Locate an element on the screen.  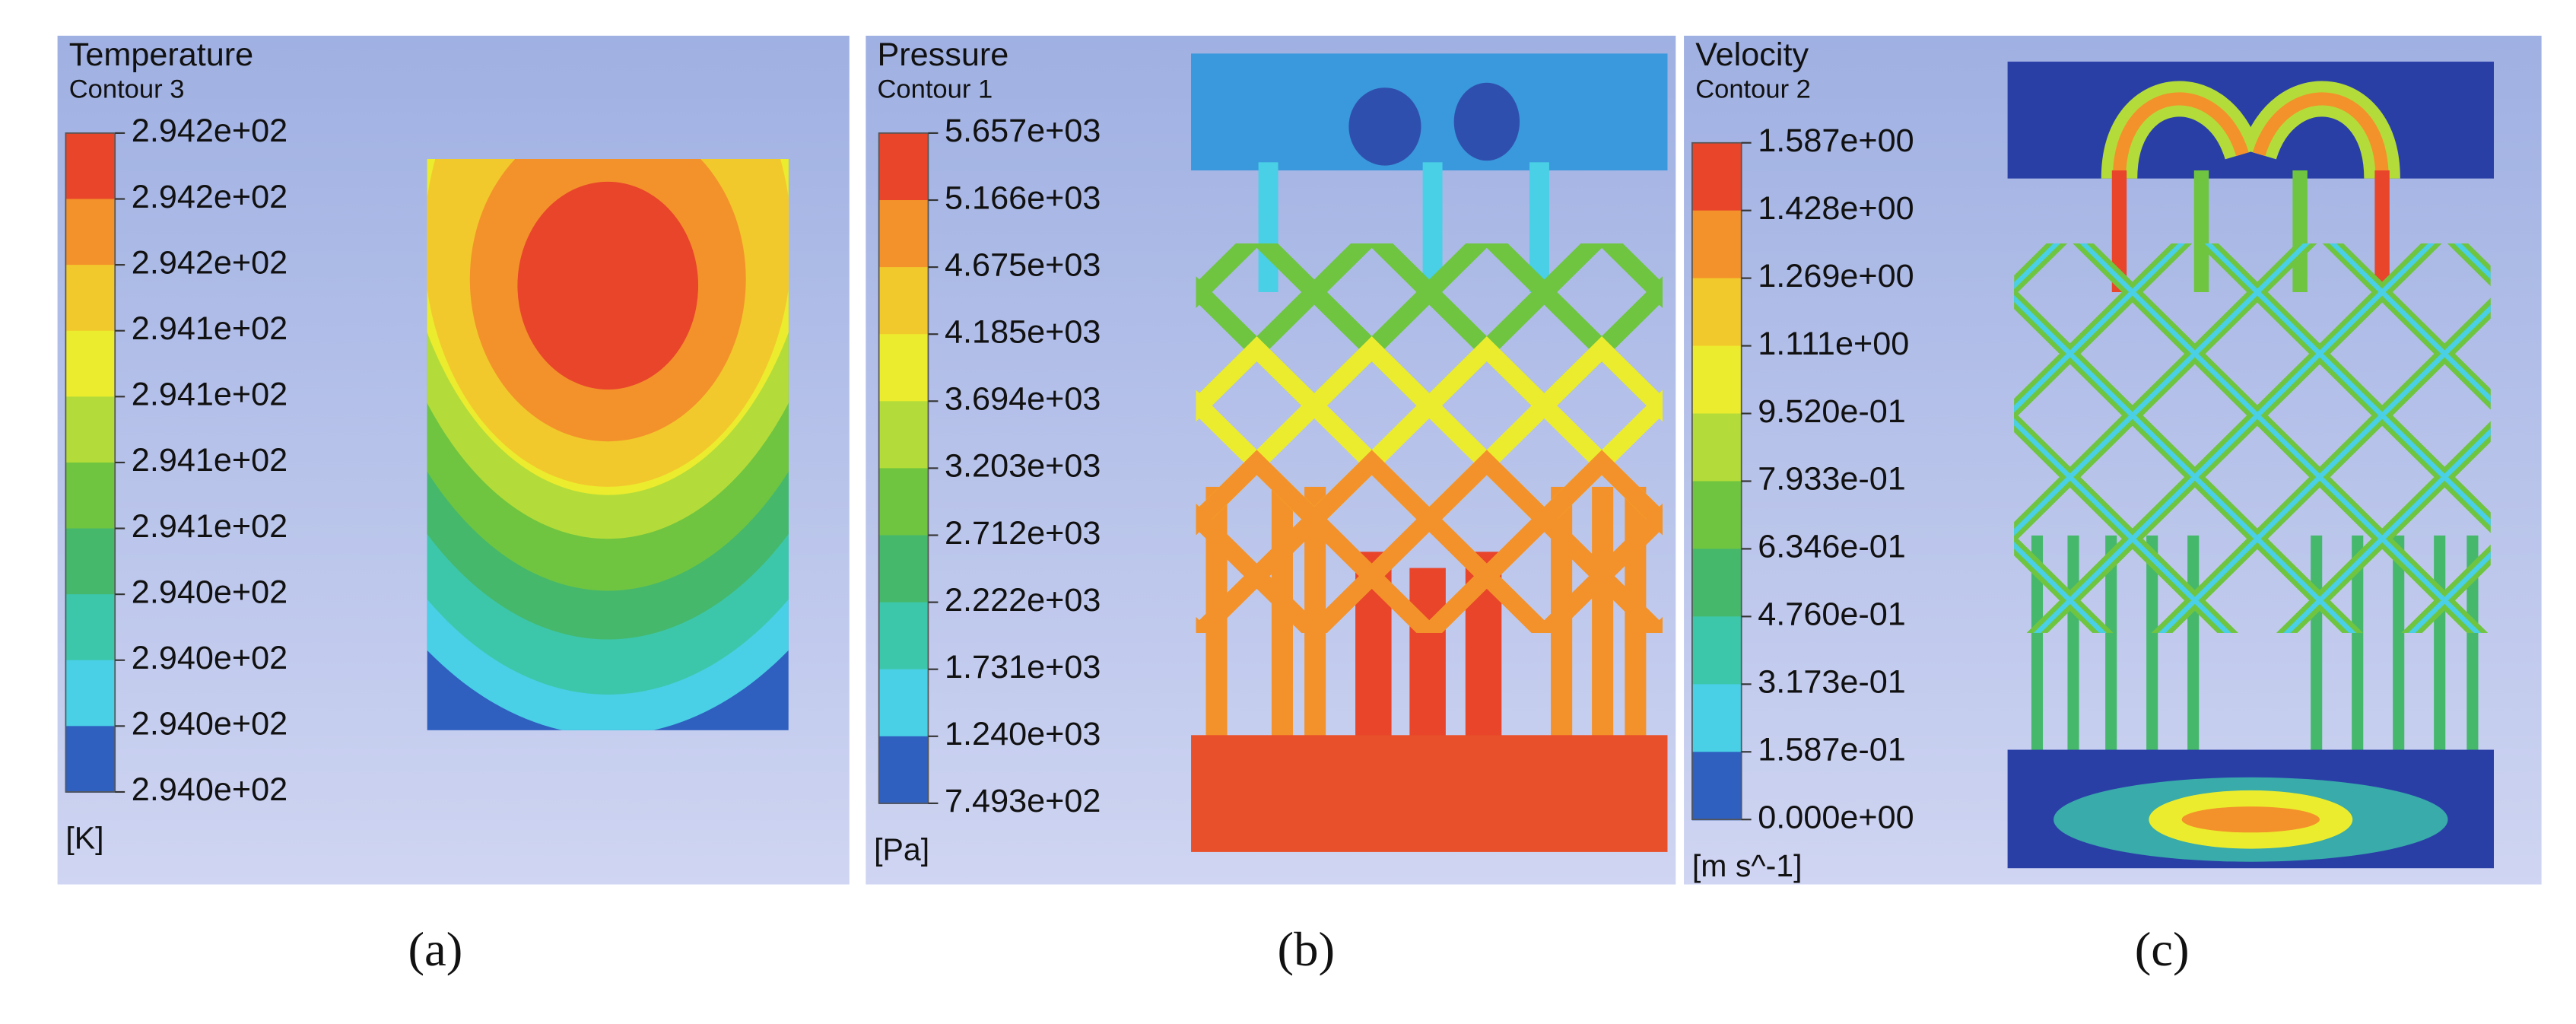
colorbar-label: 5.657e+03 is located at coordinates (1023, 131).